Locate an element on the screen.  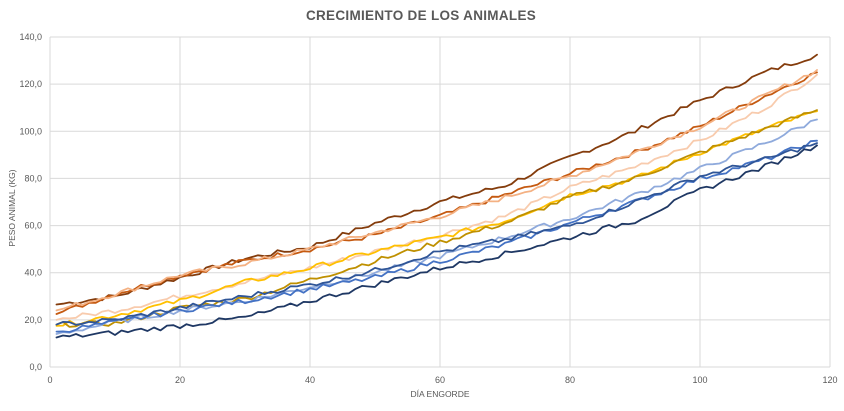
y-tick-label: 40,0 is located at coordinates (33, 273).